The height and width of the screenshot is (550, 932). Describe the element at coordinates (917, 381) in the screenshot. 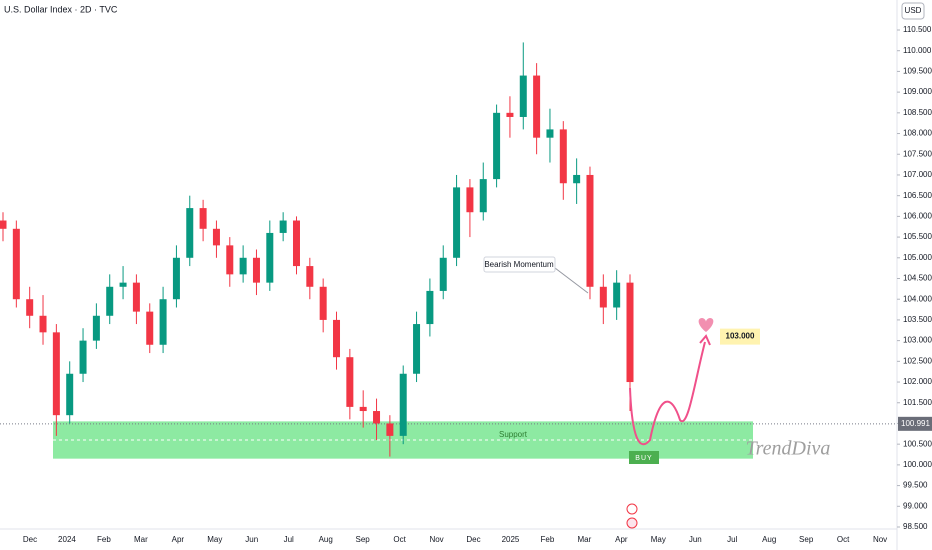

I see `y-tick-label: 102.000` at that location.